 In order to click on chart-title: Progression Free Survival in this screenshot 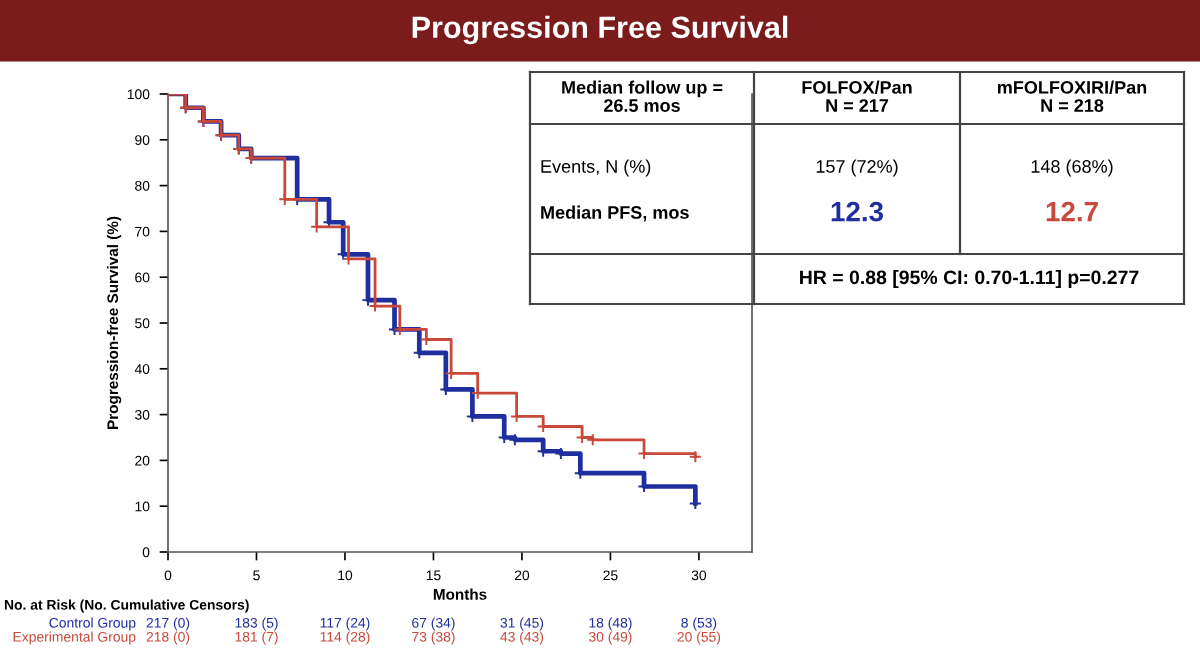, I will do `click(600, 30)`.